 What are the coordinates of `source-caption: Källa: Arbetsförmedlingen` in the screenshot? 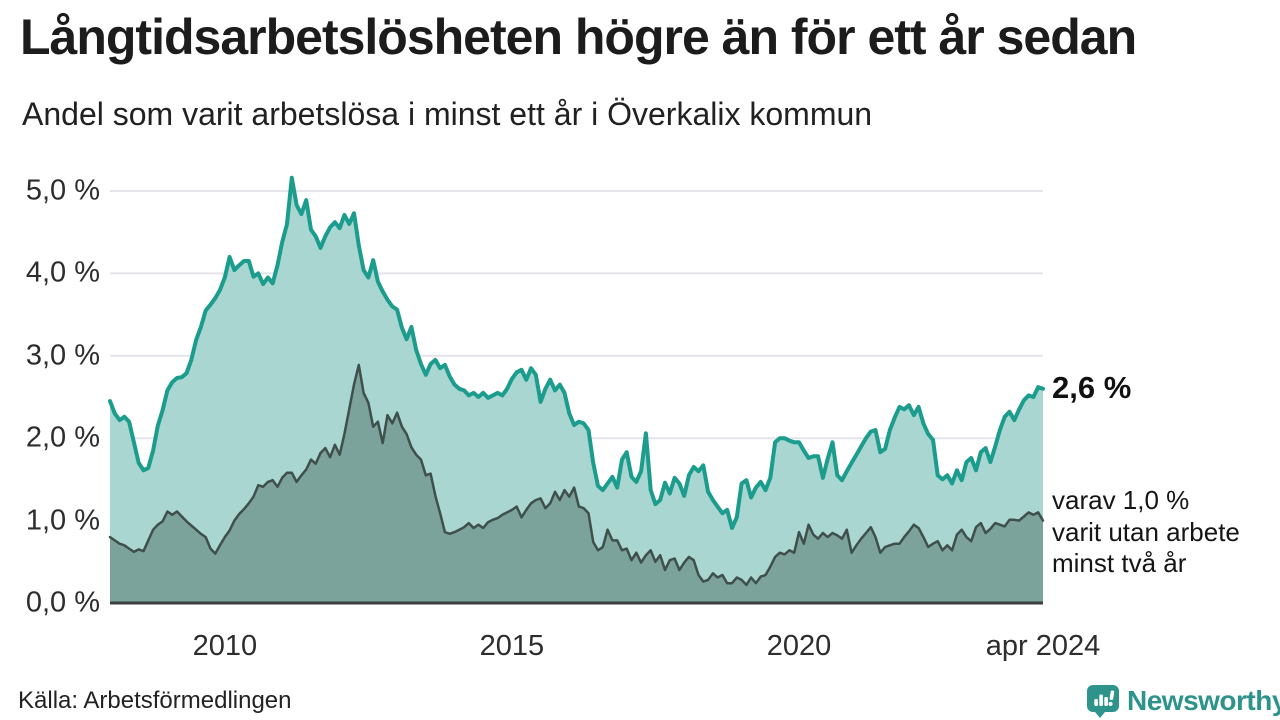 It's located at (155, 700).